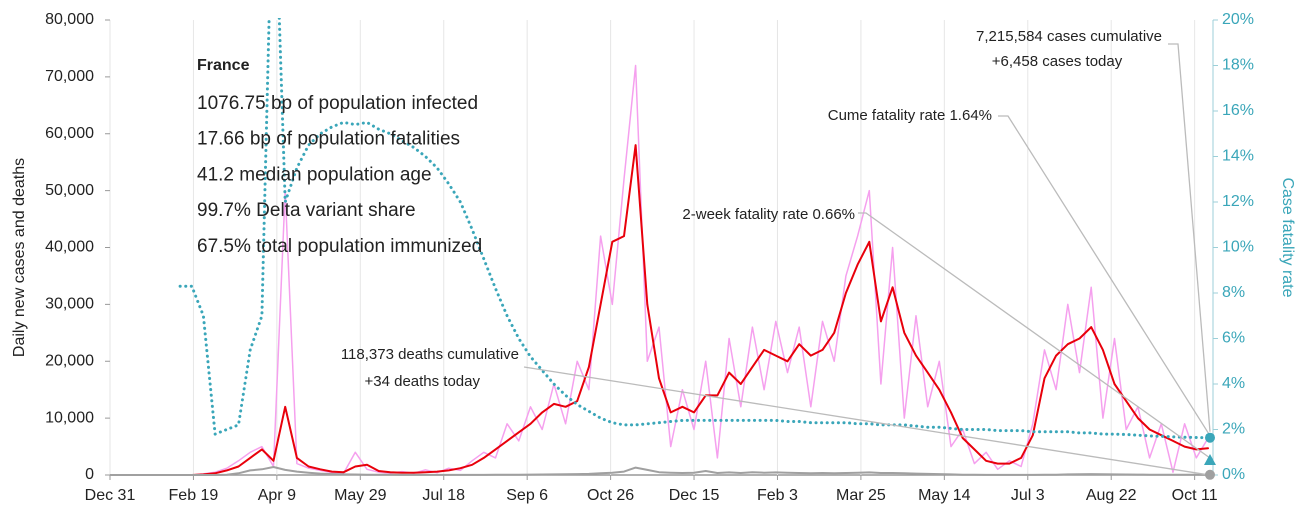  What do you see at coordinates (910, 115) in the screenshot?
I see `annotation: Cume fatality rate 1.64%` at bounding box center [910, 115].